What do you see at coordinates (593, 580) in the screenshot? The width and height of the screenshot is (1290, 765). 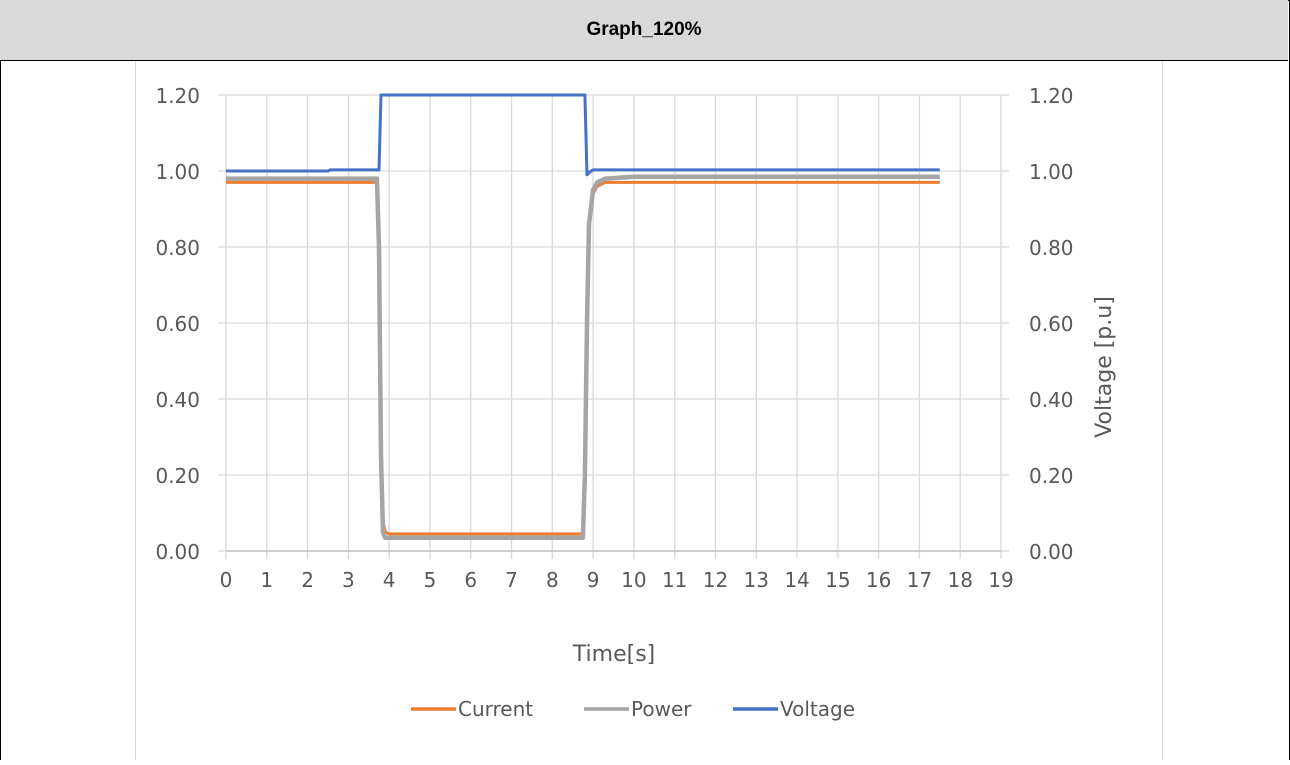 I see `x-tick-label: 9` at bounding box center [593, 580].